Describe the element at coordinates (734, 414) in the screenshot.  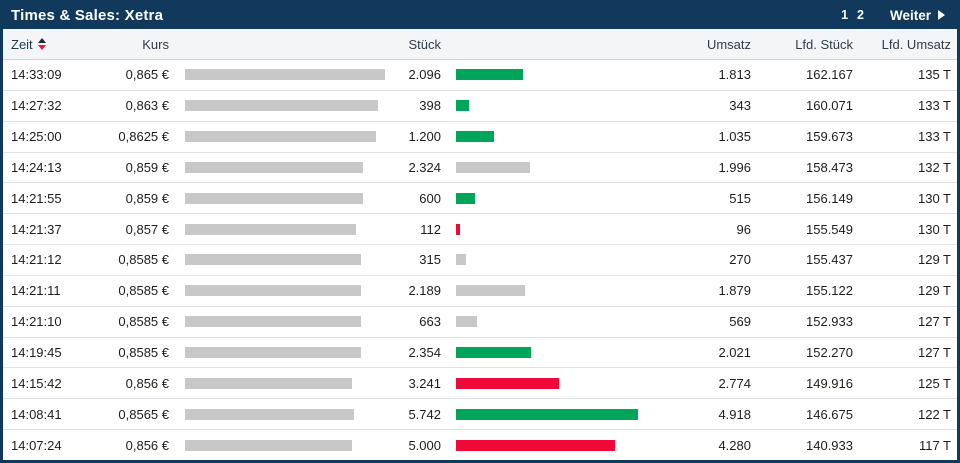
I see `cell-umsatz: 4.918` at that location.